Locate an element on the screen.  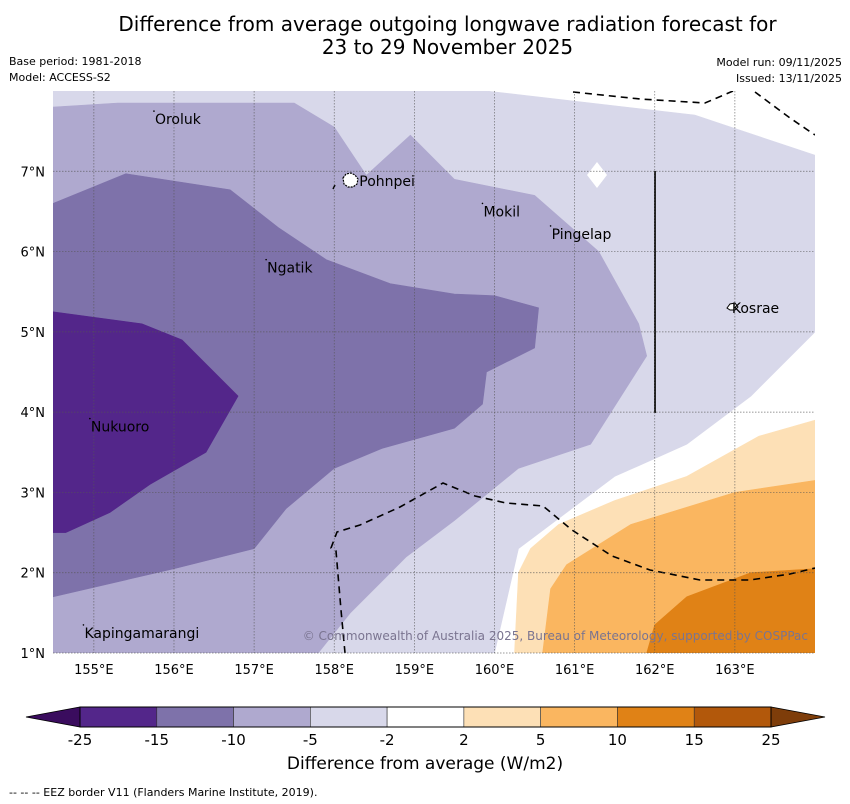
pohnpei-island-outline is located at coordinates (350, 180).